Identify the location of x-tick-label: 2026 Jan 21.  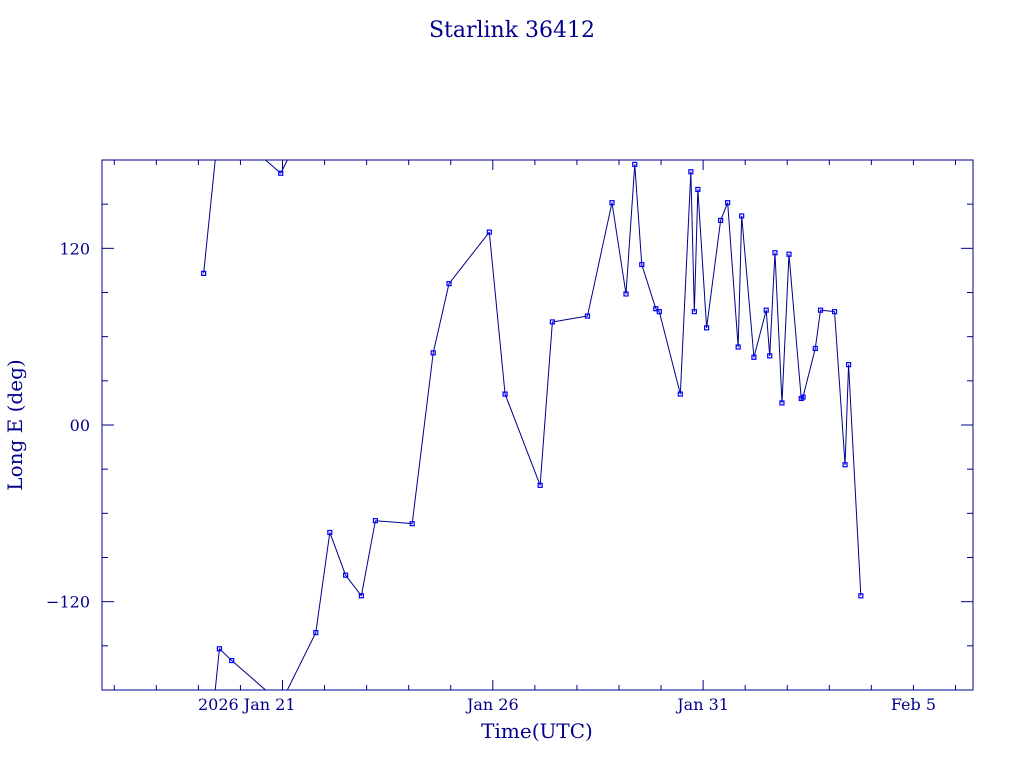
(247, 704).